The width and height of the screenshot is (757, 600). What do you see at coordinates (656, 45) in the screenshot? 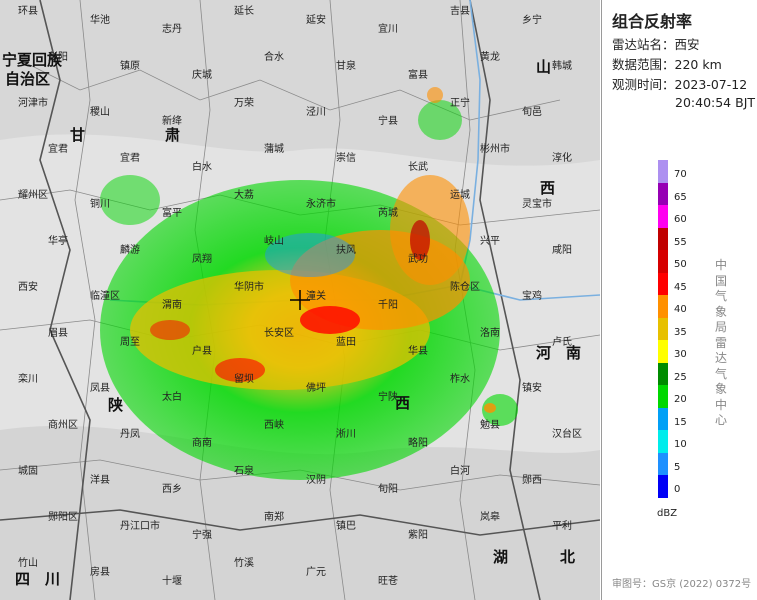
I see `station-row: 雷达站名：西安` at bounding box center [656, 45].